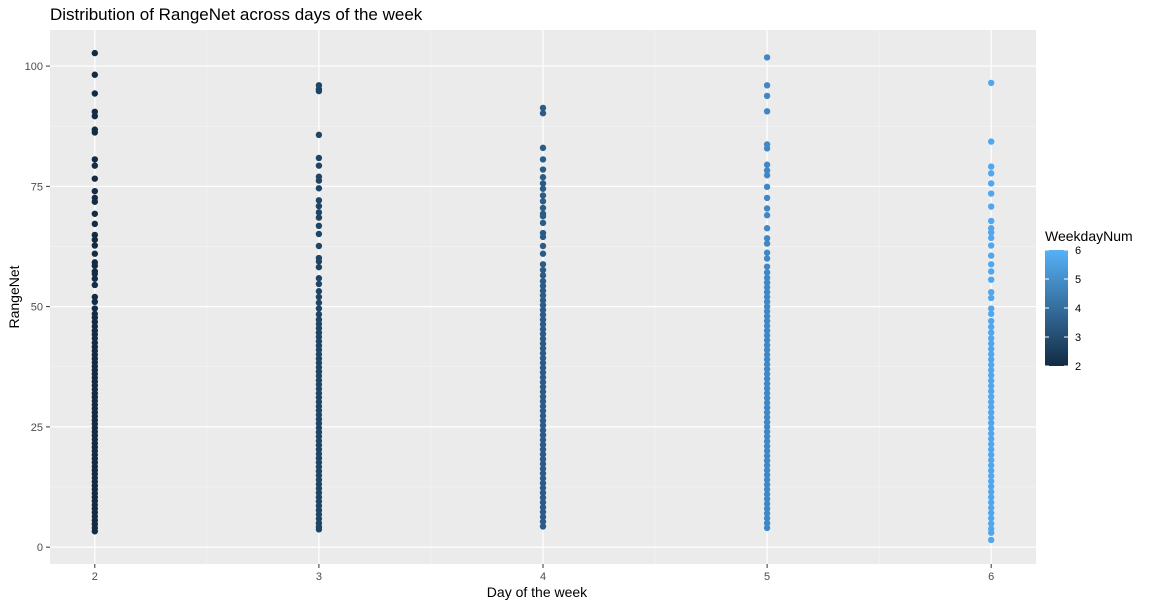 The image size is (1152, 611). I want to click on legend: WeekdayNum 6 5 4 3 2, so click(1089, 300).